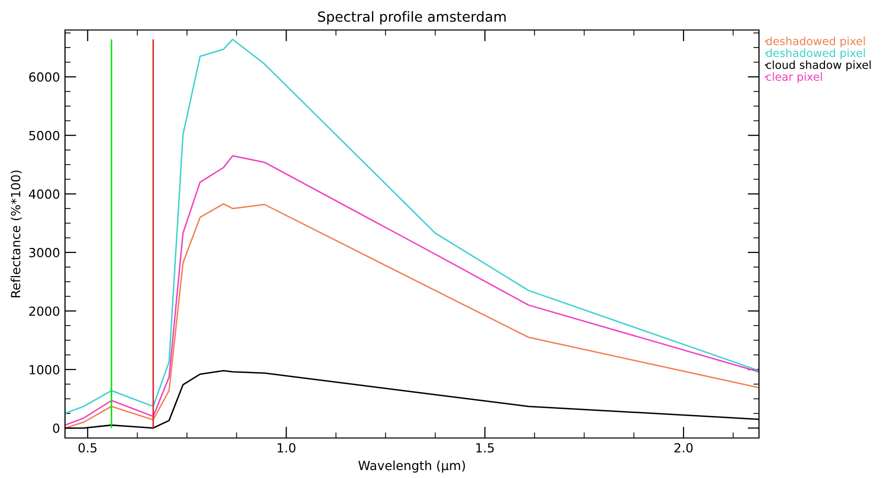 The image size is (881, 478). What do you see at coordinates (87, 448) in the screenshot?
I see `x-tick-label: 0.5` at bounding box center [87, 448].